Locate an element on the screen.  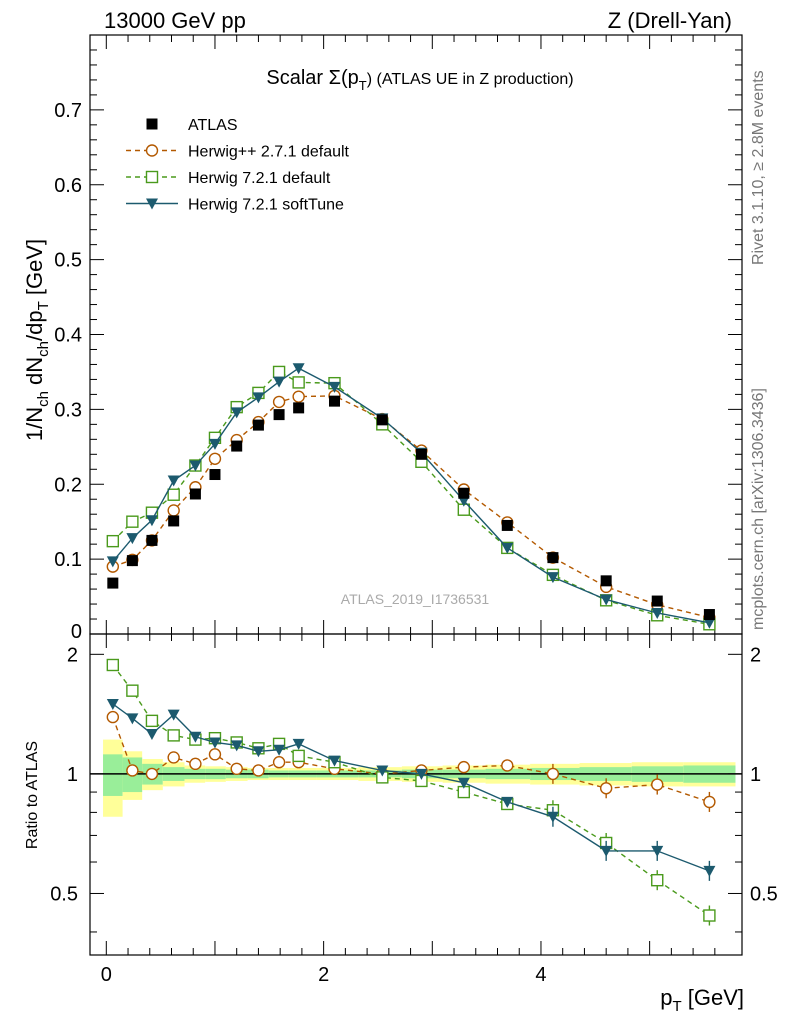
y-tick-label: 0.6 is located at coordinates (68, 186).